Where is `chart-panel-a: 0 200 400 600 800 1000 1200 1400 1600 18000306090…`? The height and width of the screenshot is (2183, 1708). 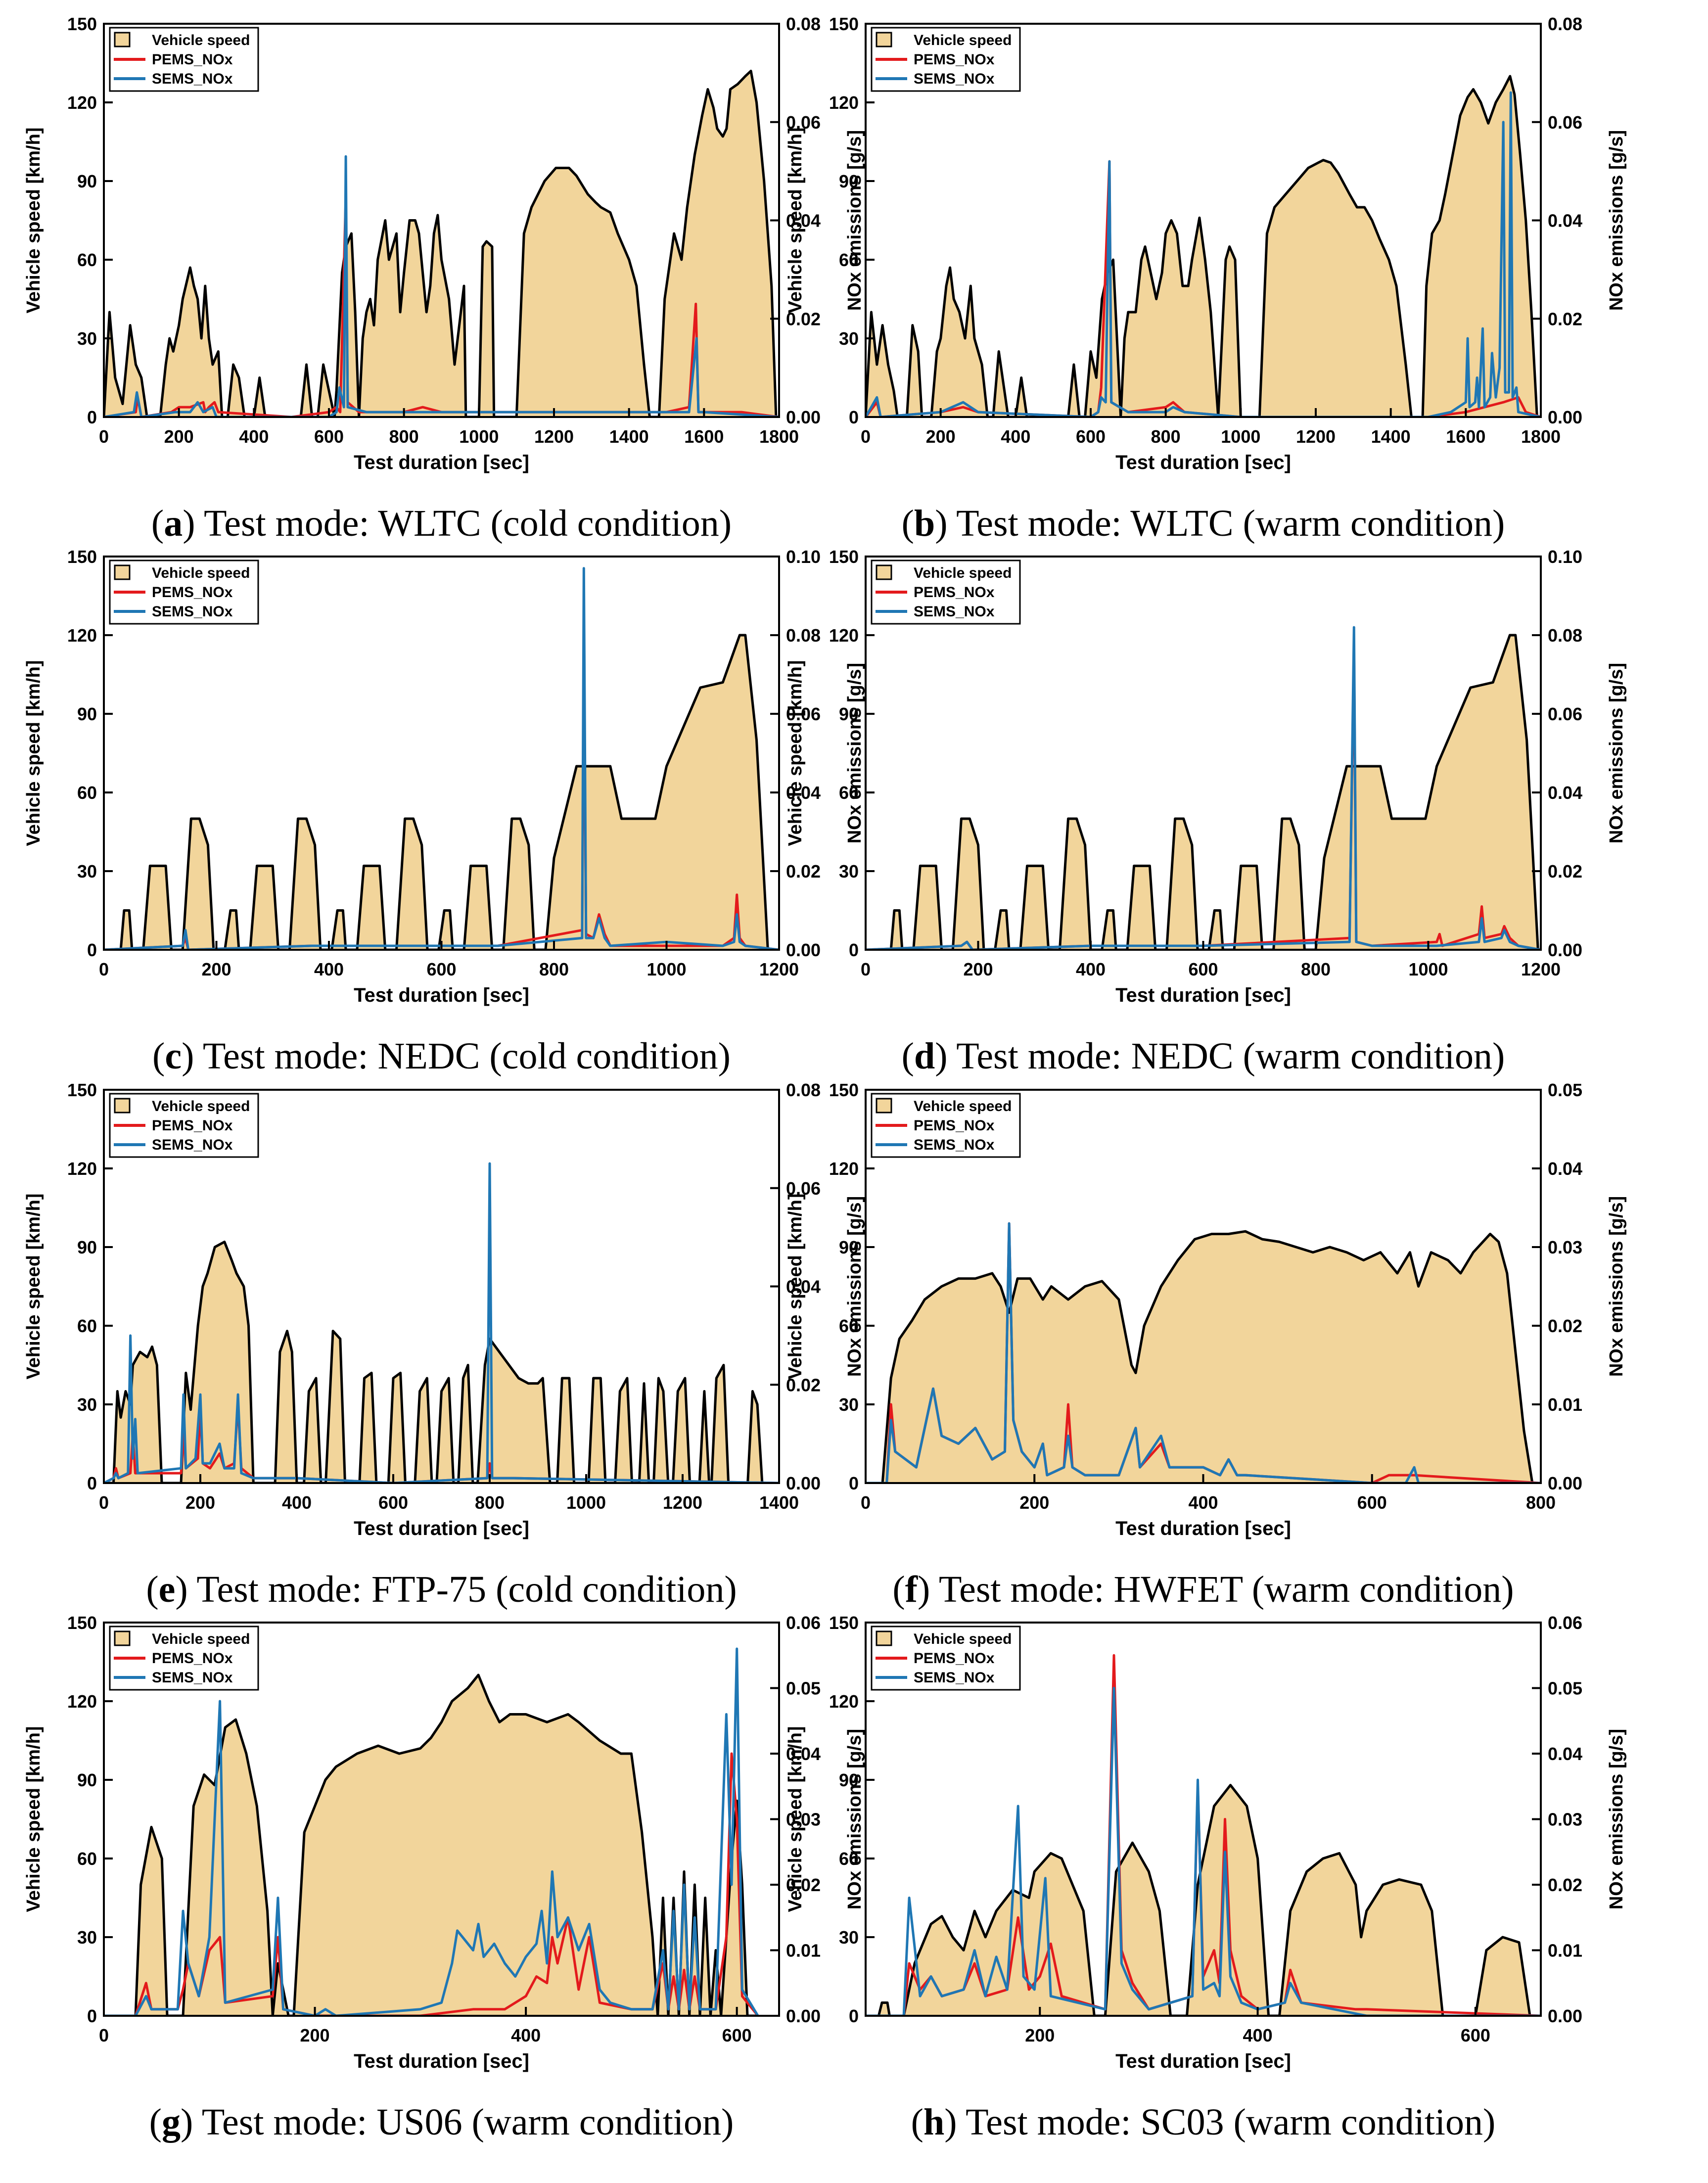 chart-panel-a: 0 200 400 600 800 1000 1200 1400 1600 18000306090… is located at coordinates (444, 279).